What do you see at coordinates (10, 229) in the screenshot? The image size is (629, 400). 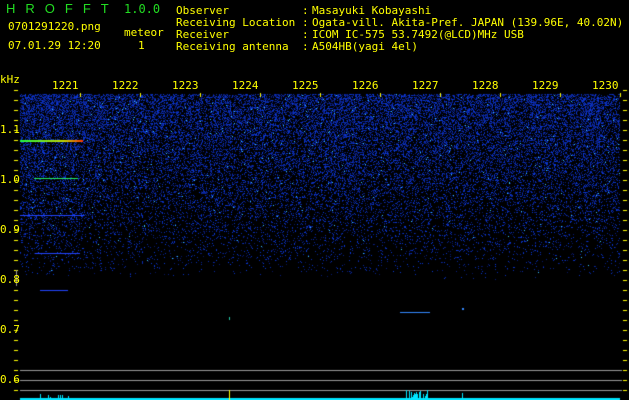 I see `y-tick-label: 0.9` at bounding box center [10, 229].